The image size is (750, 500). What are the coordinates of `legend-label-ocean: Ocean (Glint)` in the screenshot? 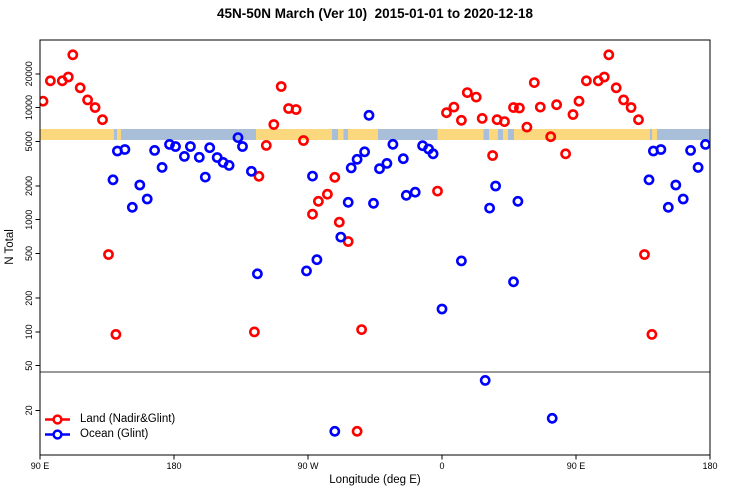 It's located at (114, 434).